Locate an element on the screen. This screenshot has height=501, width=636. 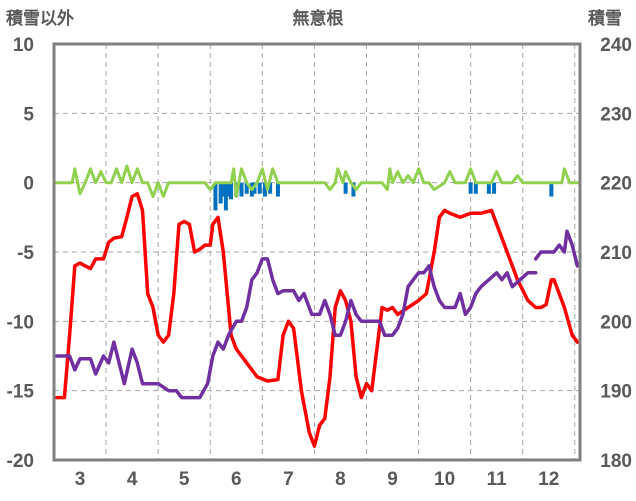
x-tick-label-2: 5 is located at coordinates (184, 479).